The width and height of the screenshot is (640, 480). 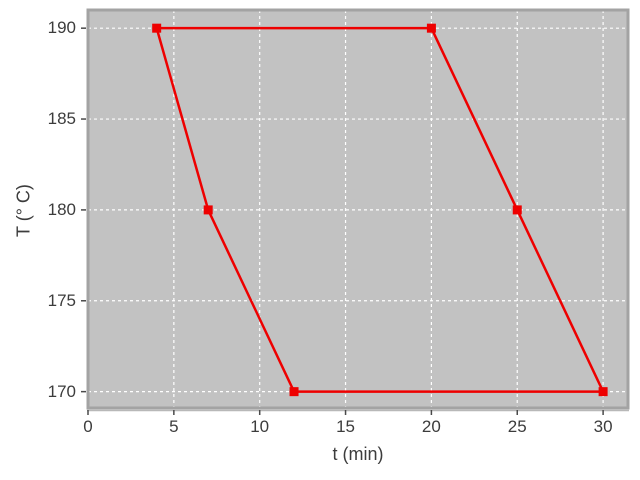 What do you see at coordinates (174, 426) in the screenshot?
I see `x-tick-label: 5` at bounding box center [174, 426].